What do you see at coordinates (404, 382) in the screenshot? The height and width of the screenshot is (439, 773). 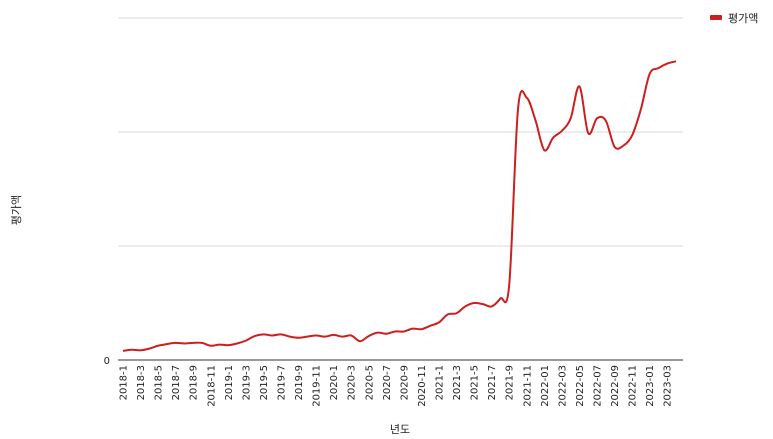 I see `x-tick-label: 2020-9` at bounding box center [404, 382].